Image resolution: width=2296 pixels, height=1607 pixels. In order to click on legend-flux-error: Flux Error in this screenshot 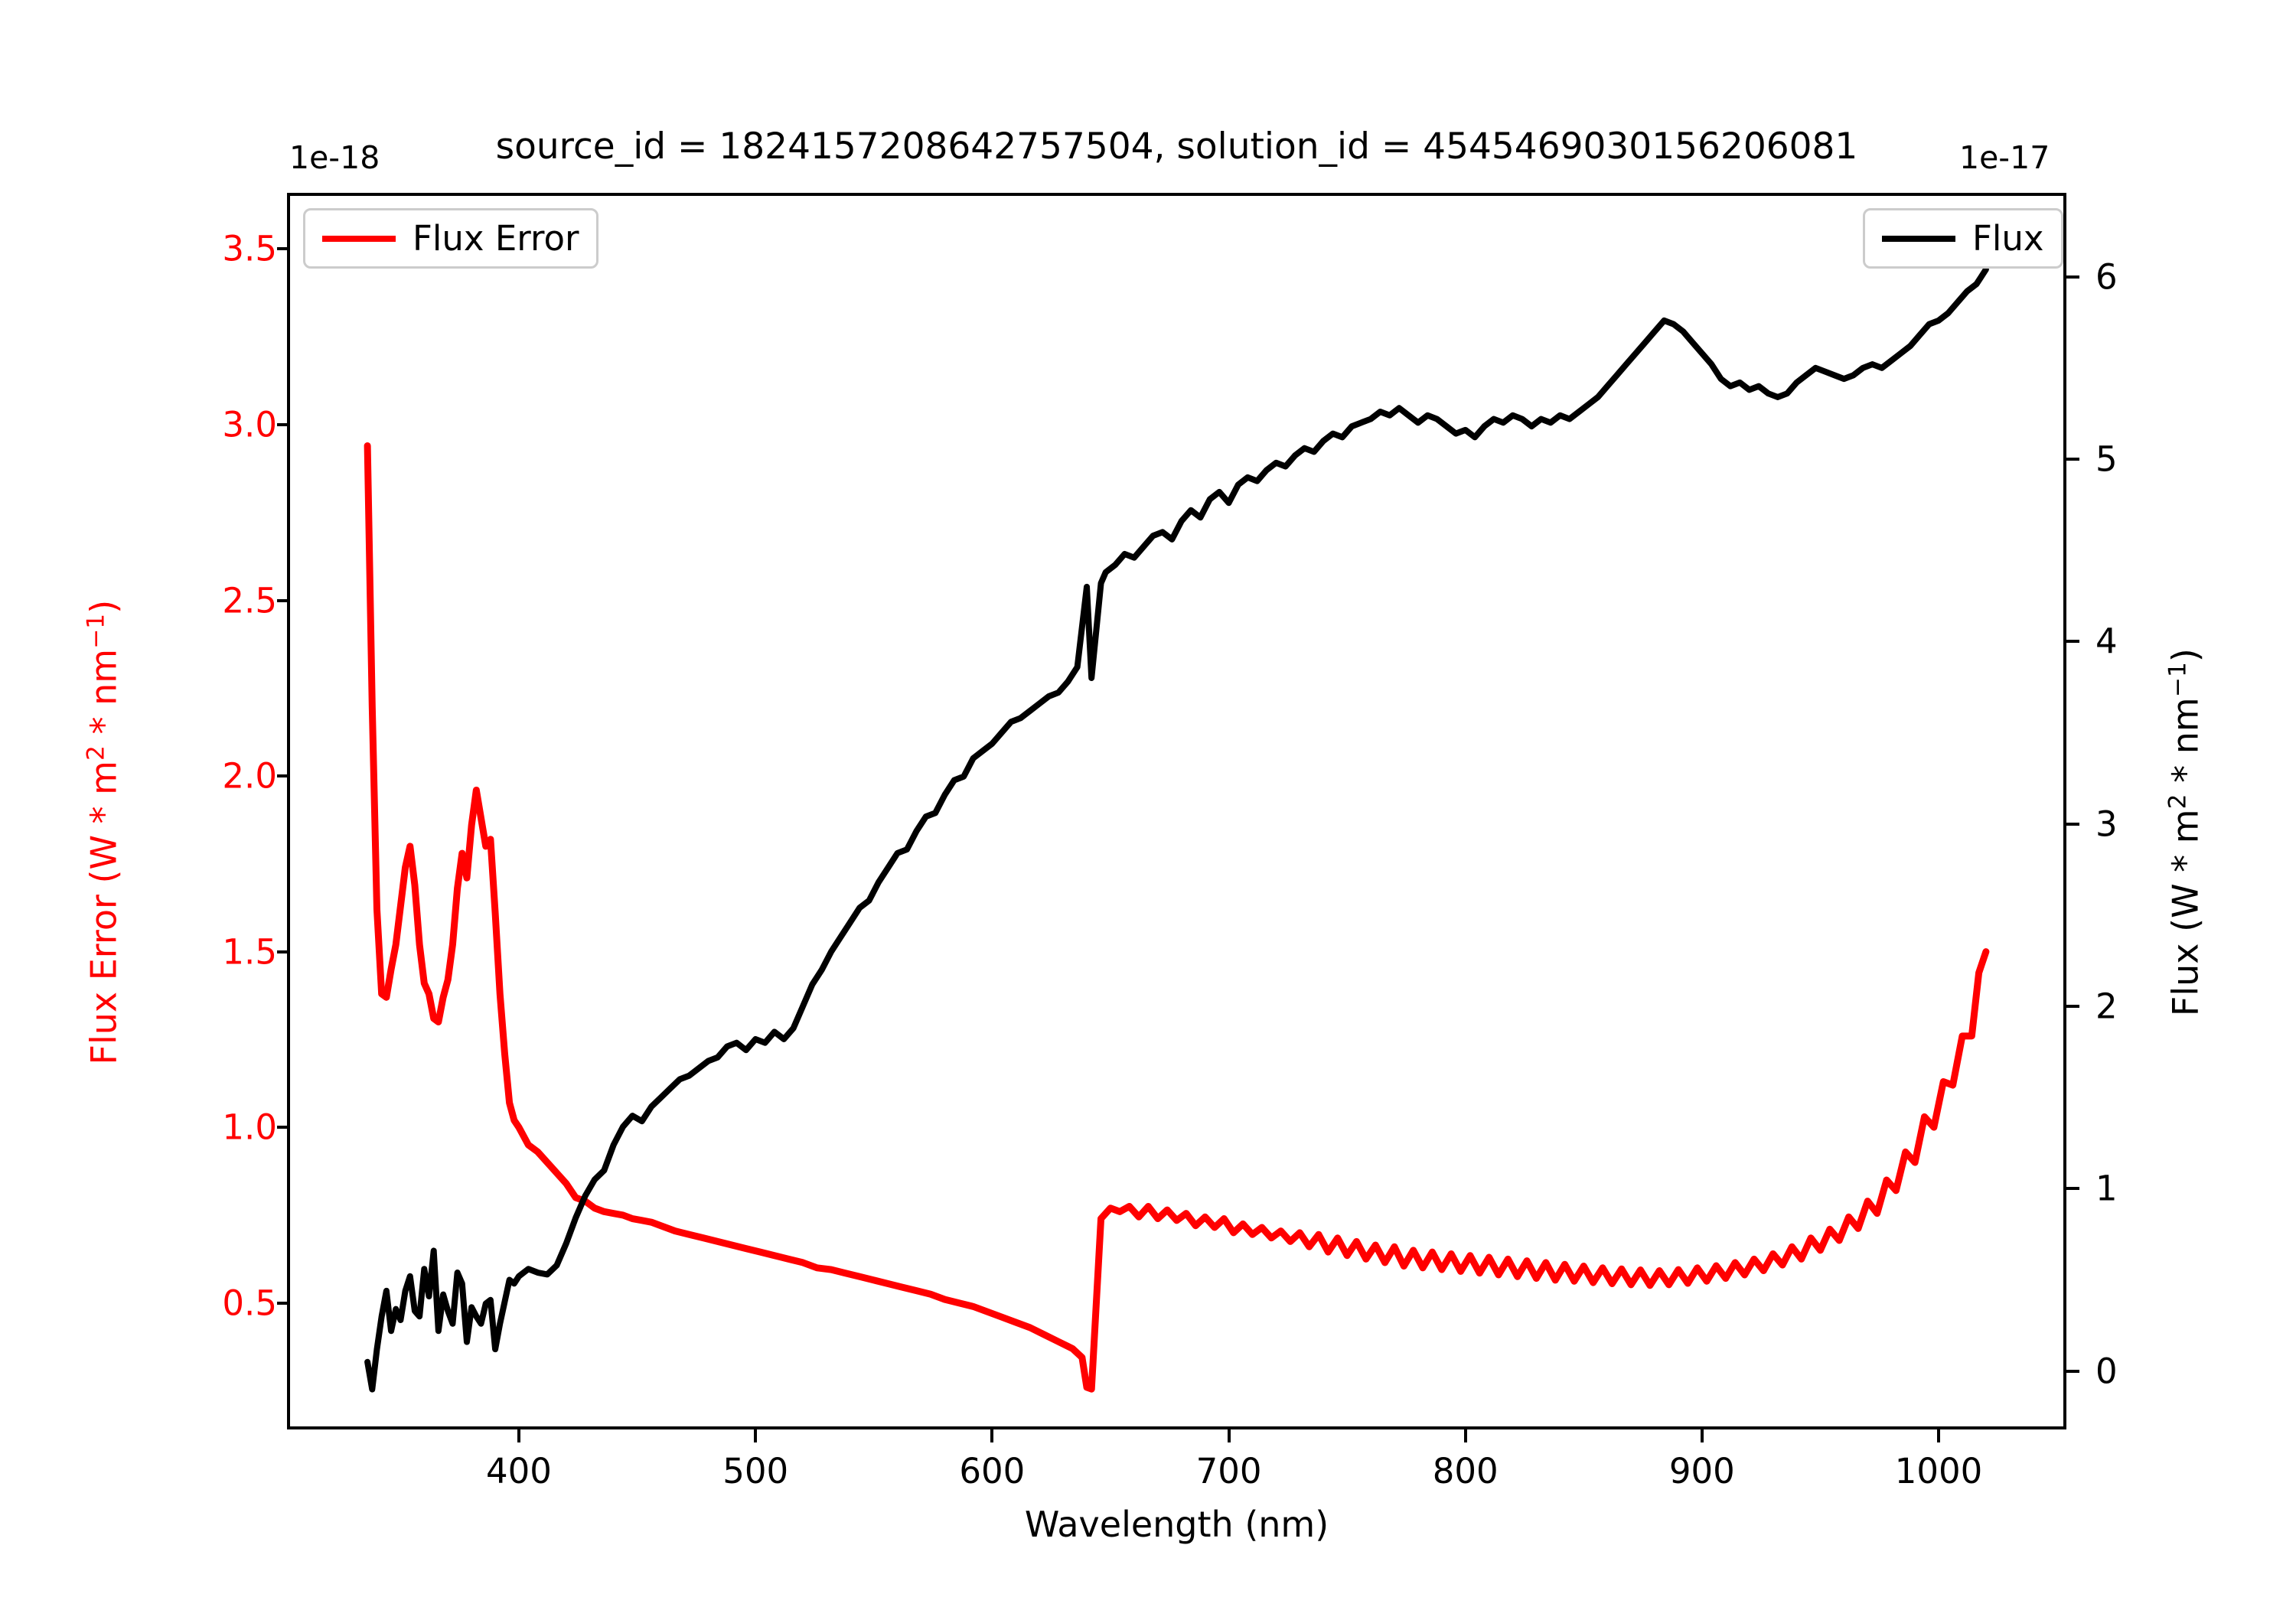, I will do `click(450, 239)`.